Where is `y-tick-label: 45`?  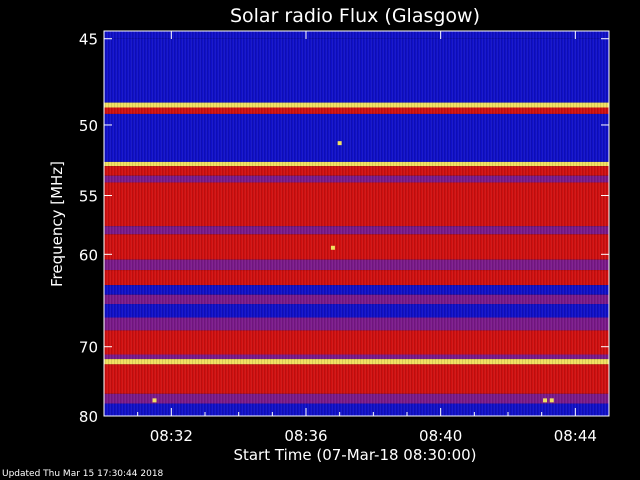
y-tick-label: 45 is located at coordinates (88, 40).